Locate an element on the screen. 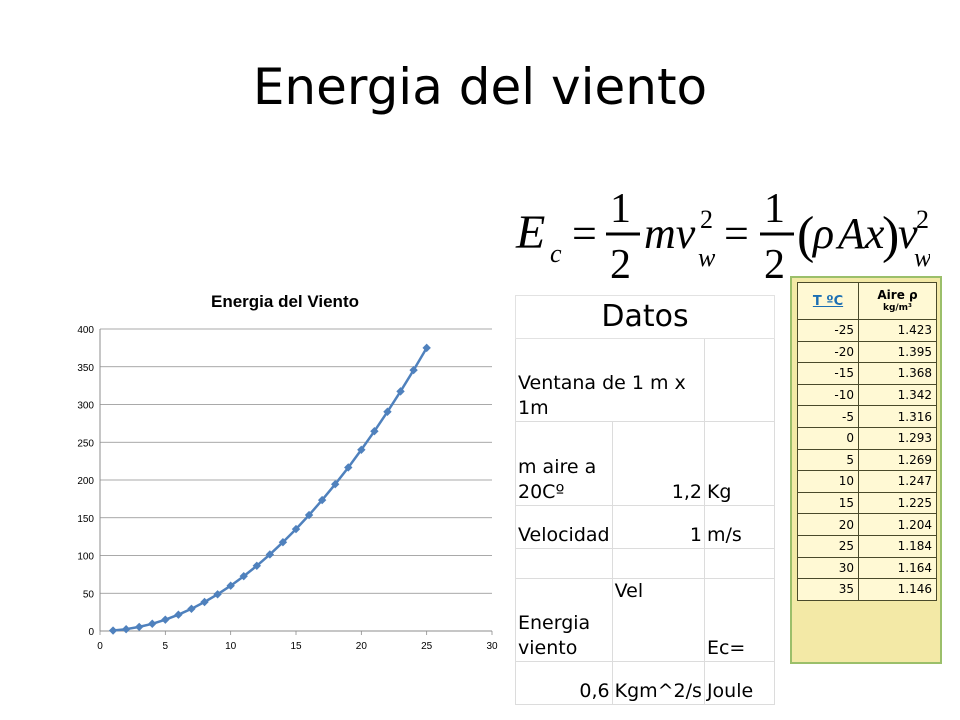  formula-eq2: = is located at coordinates (736, 233).